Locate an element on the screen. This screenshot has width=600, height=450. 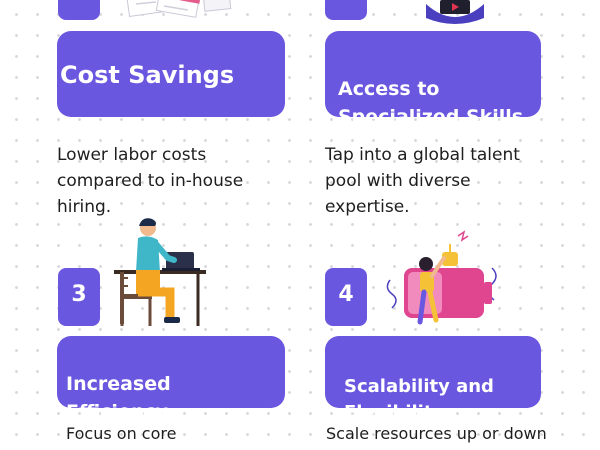
person-with-laptop-illustration is located at coordinates (455, 12).